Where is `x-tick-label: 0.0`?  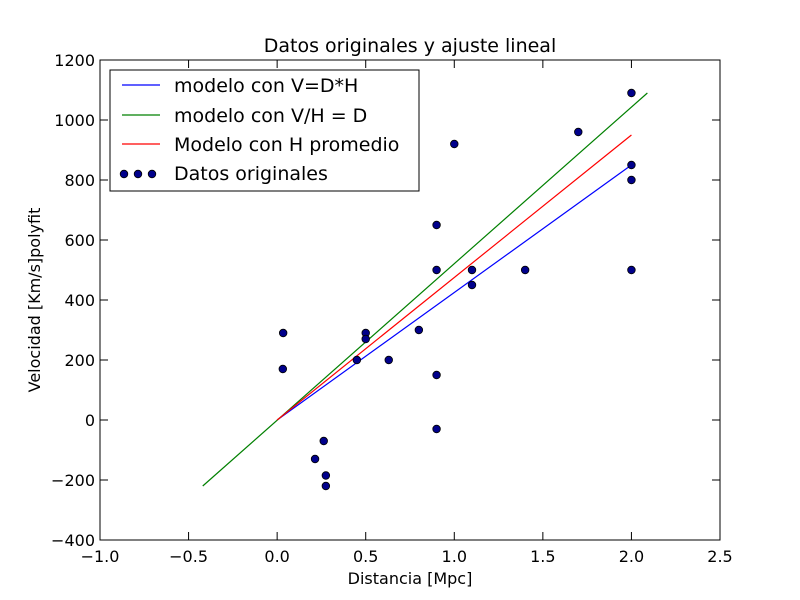
x-tick-label: 0.0 is located at coordinates (276, 556).